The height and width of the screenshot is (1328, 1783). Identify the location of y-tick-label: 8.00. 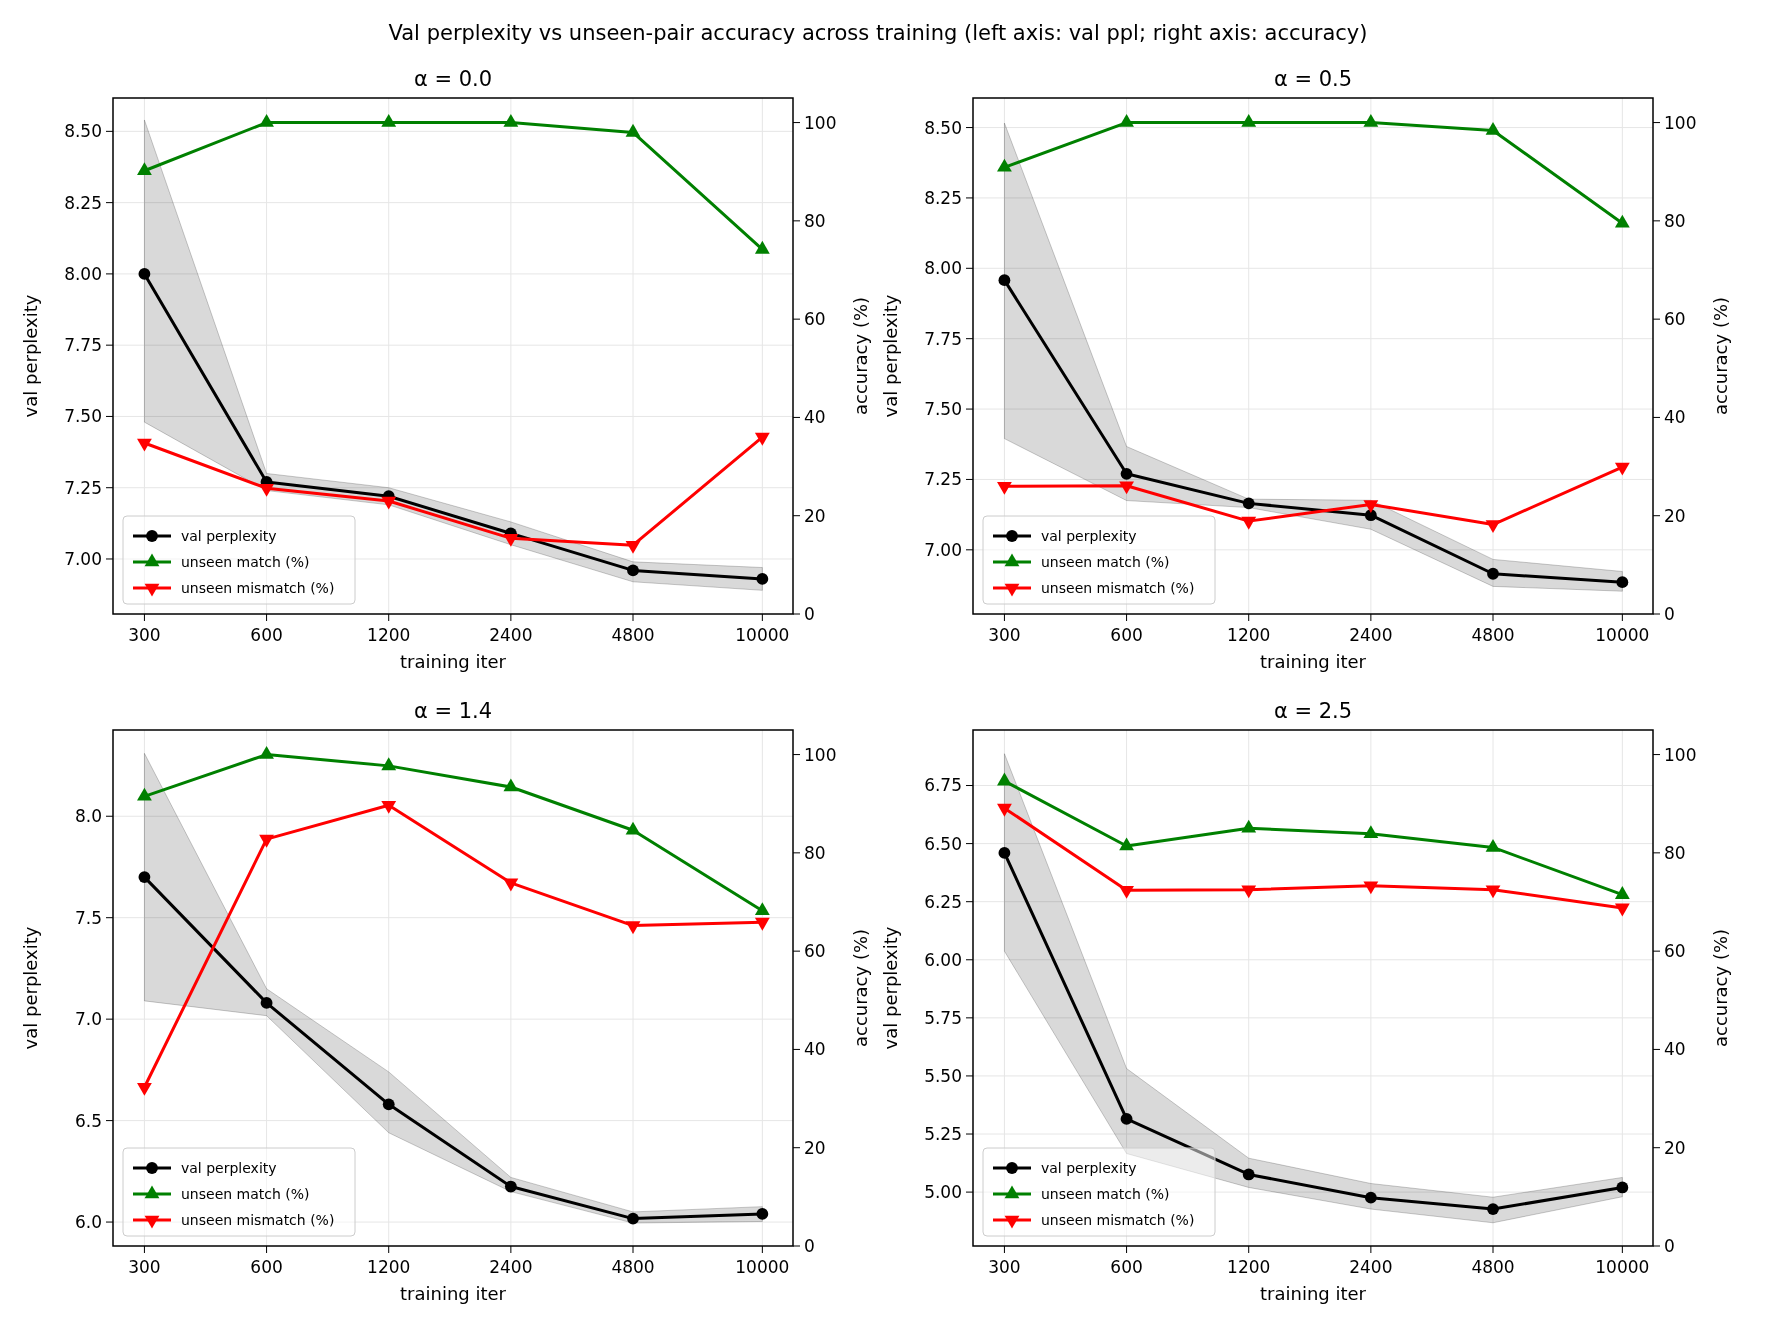
(83, 273).